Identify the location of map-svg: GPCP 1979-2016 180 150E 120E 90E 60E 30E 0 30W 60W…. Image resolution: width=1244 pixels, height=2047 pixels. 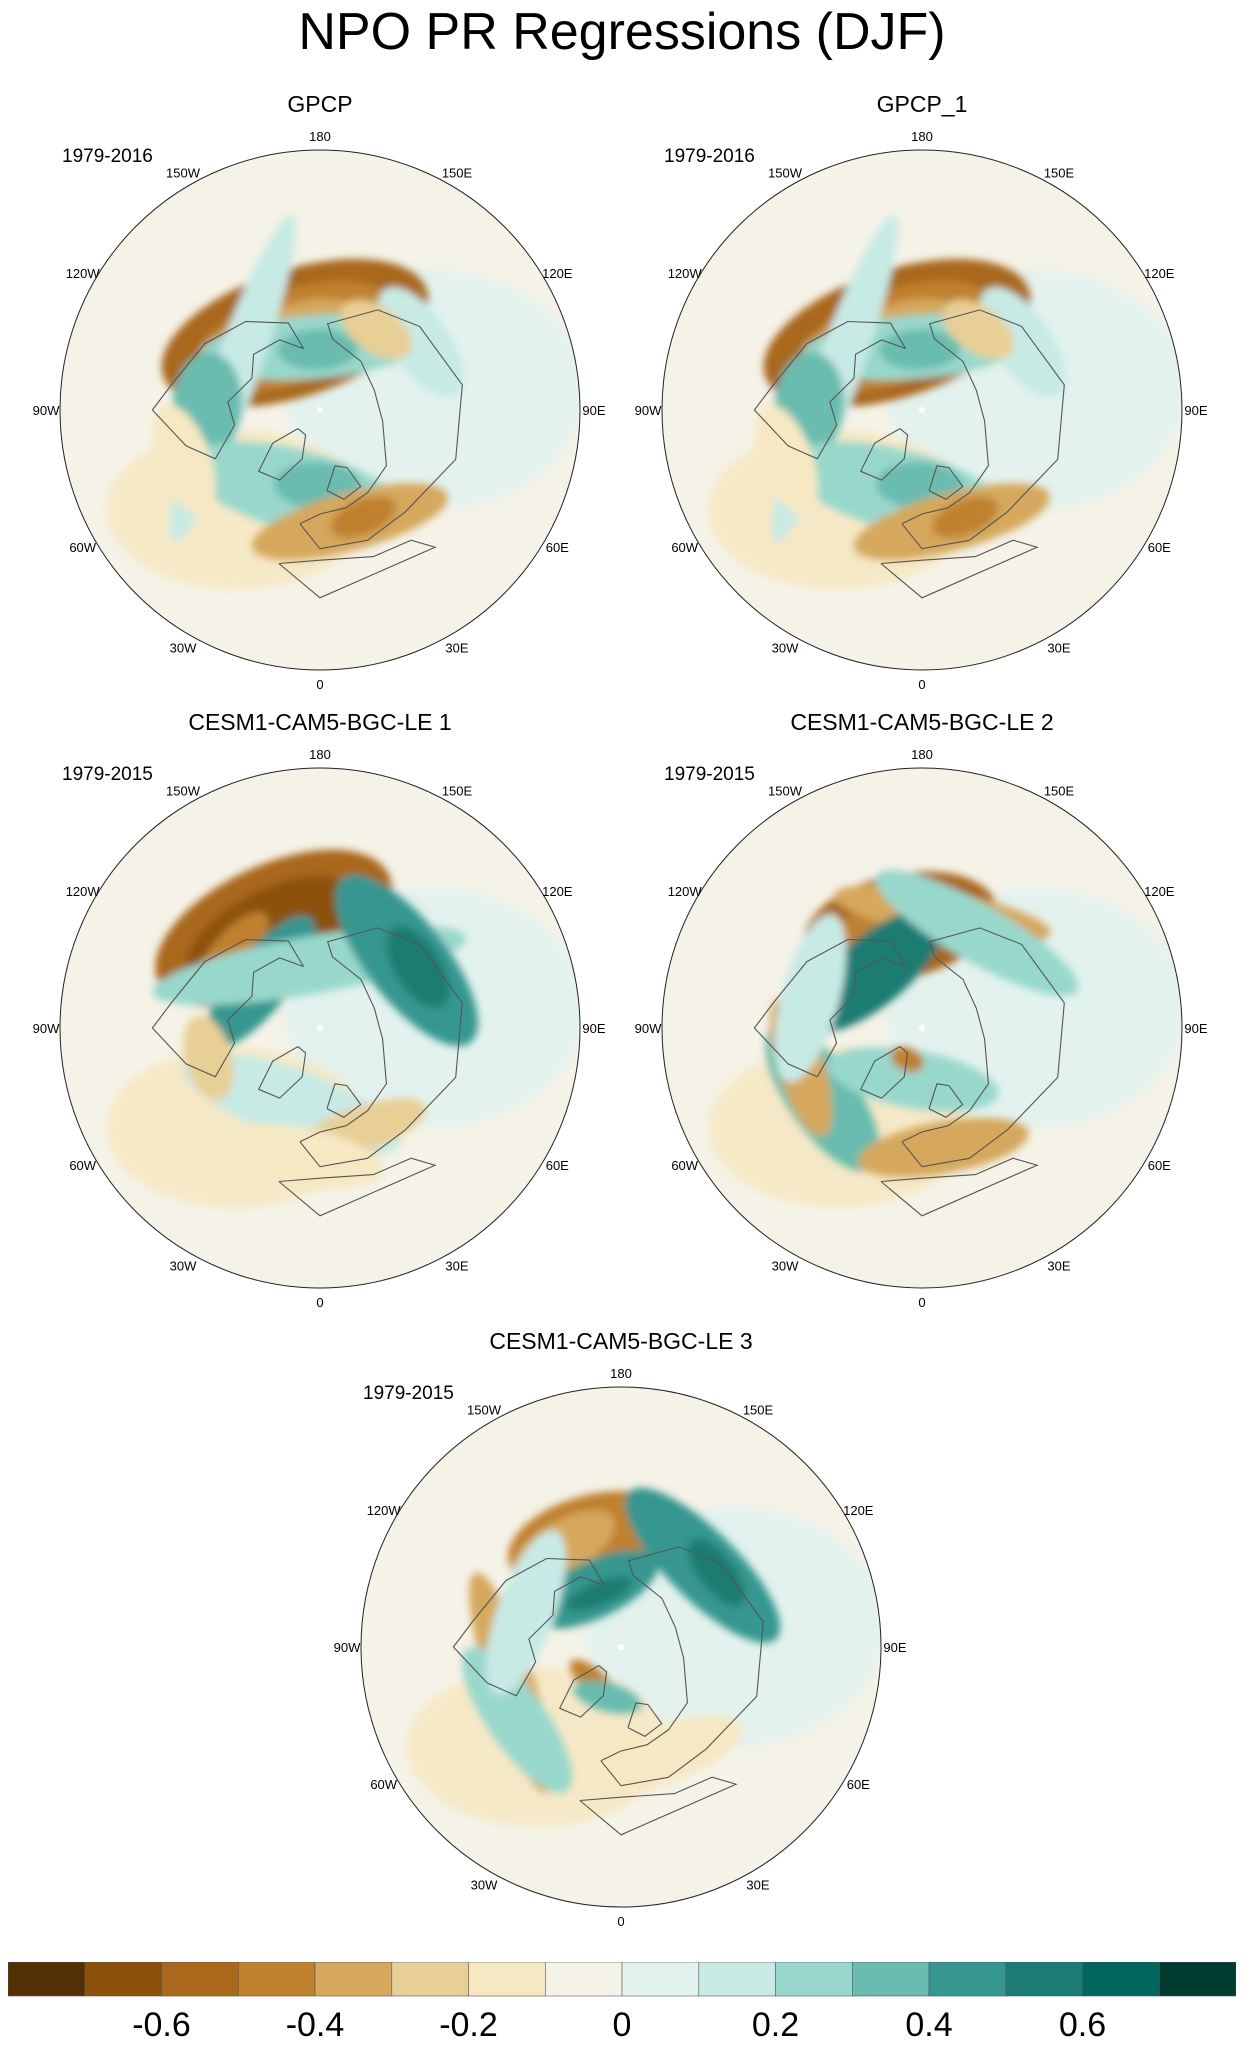
(319, 391).